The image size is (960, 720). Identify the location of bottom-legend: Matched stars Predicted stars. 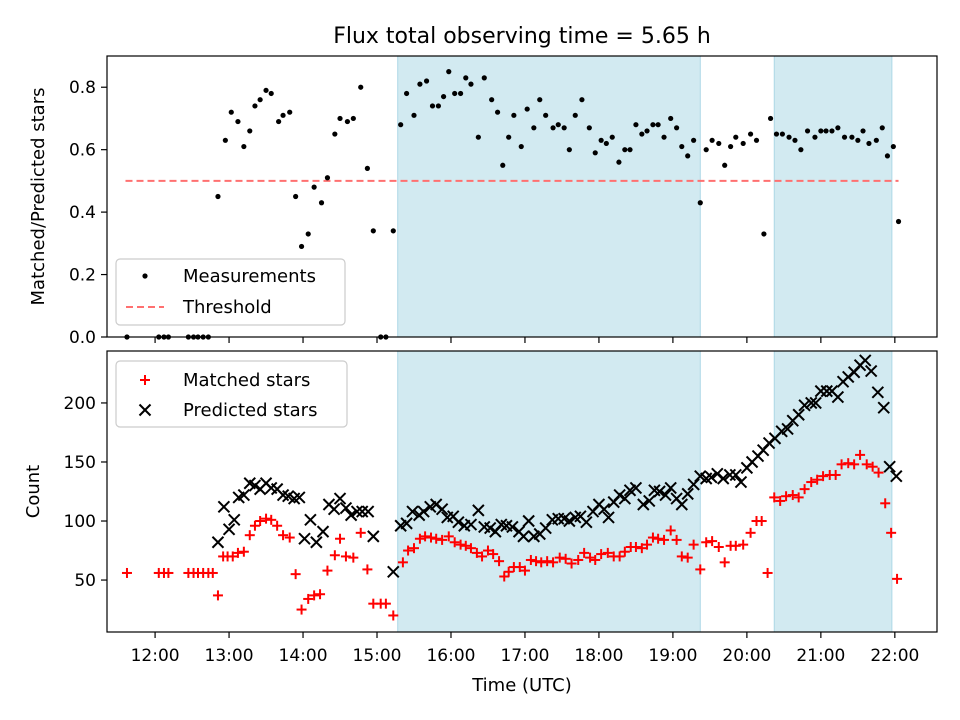
(231, 394).